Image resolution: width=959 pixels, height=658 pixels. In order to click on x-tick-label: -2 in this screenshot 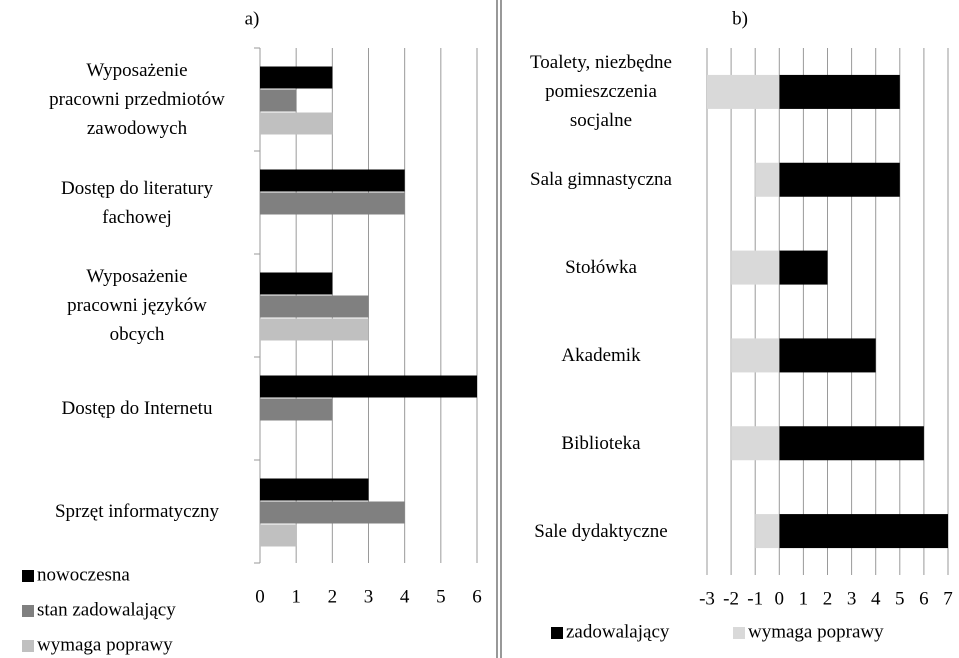, I will do `click(731, 598)`.